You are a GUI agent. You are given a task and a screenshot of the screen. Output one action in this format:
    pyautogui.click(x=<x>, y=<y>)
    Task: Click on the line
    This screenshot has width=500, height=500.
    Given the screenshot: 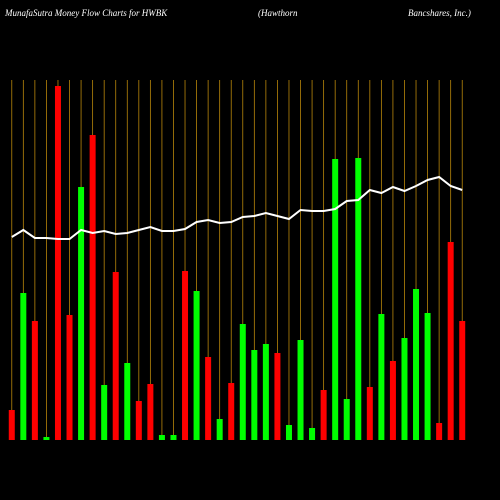 What is the action you would take?
    pyautogui.click(x=237, y=207)
    